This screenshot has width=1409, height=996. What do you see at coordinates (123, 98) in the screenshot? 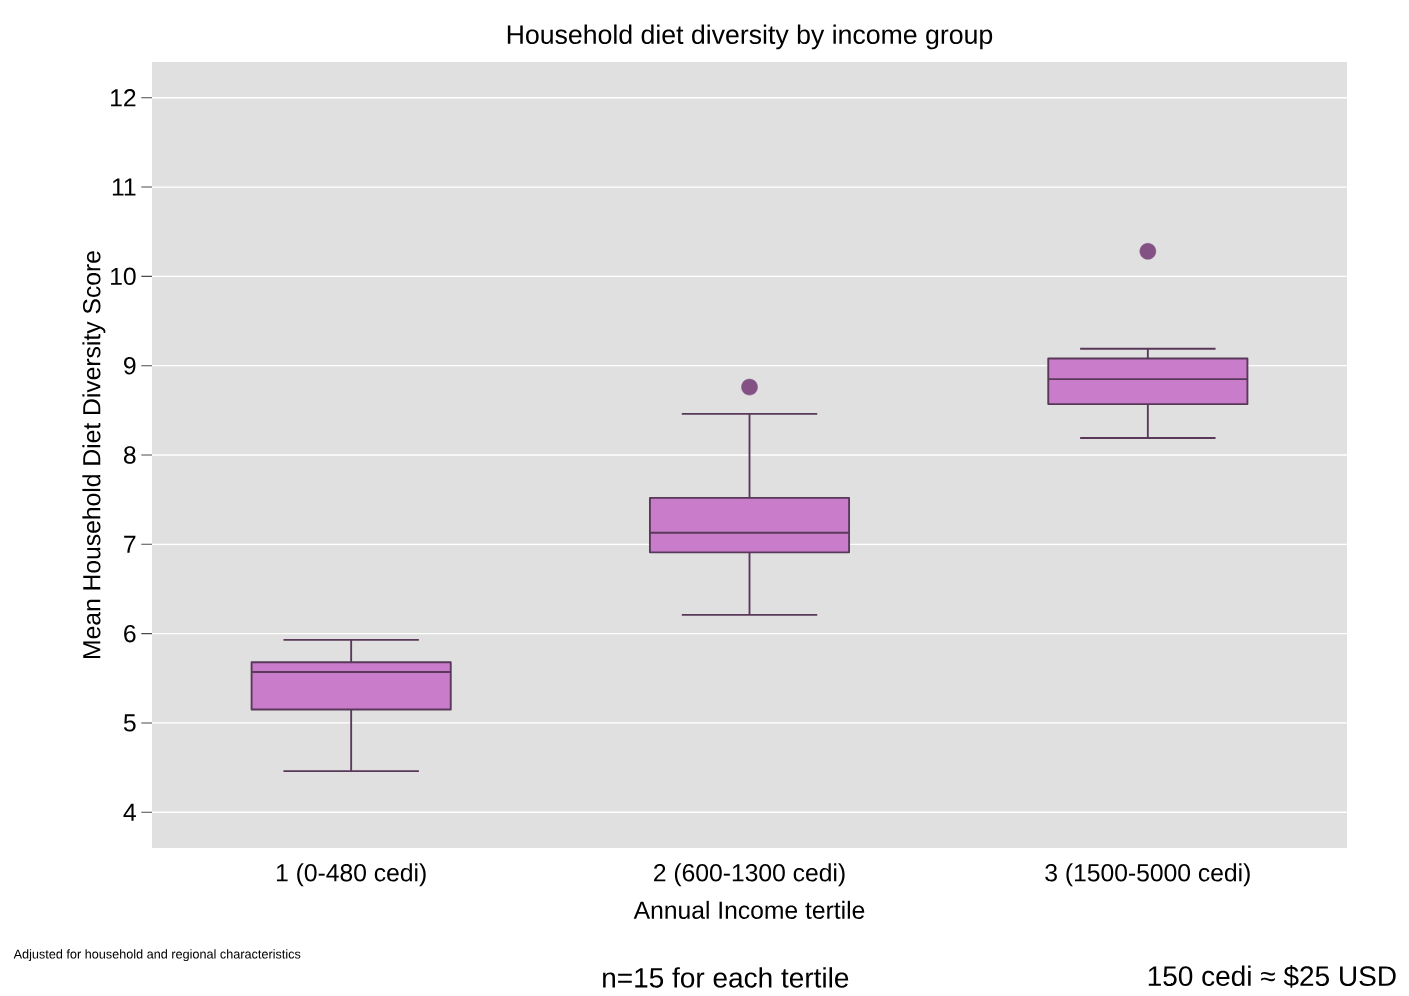
I see `y-tick-label: 12` at bounding box center [123, 98].